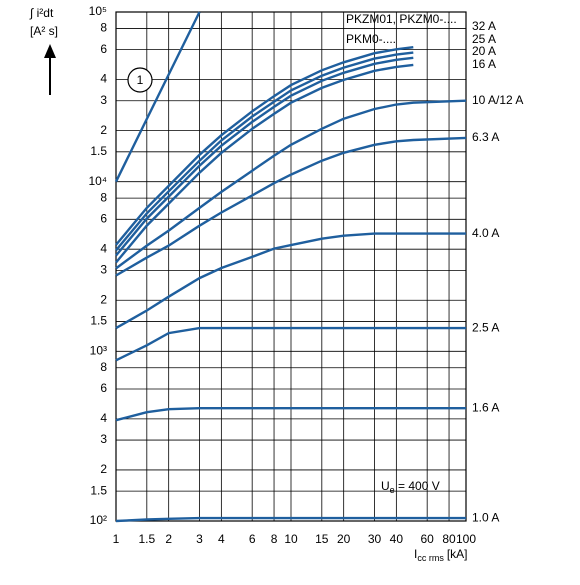  I want to click on x-tick-label: 20, so click(344, 539).